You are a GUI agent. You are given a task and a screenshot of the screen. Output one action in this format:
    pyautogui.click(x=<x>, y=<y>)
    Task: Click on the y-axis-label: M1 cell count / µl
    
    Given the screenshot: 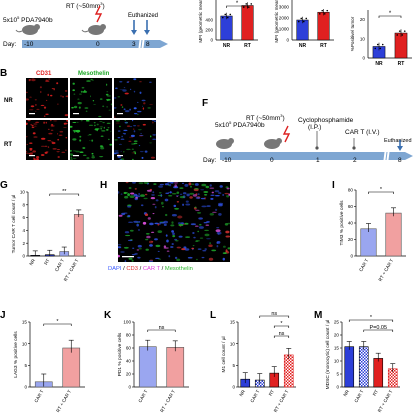 What is the action you would take?
    pyautogui.click(x=224, y=354)
    